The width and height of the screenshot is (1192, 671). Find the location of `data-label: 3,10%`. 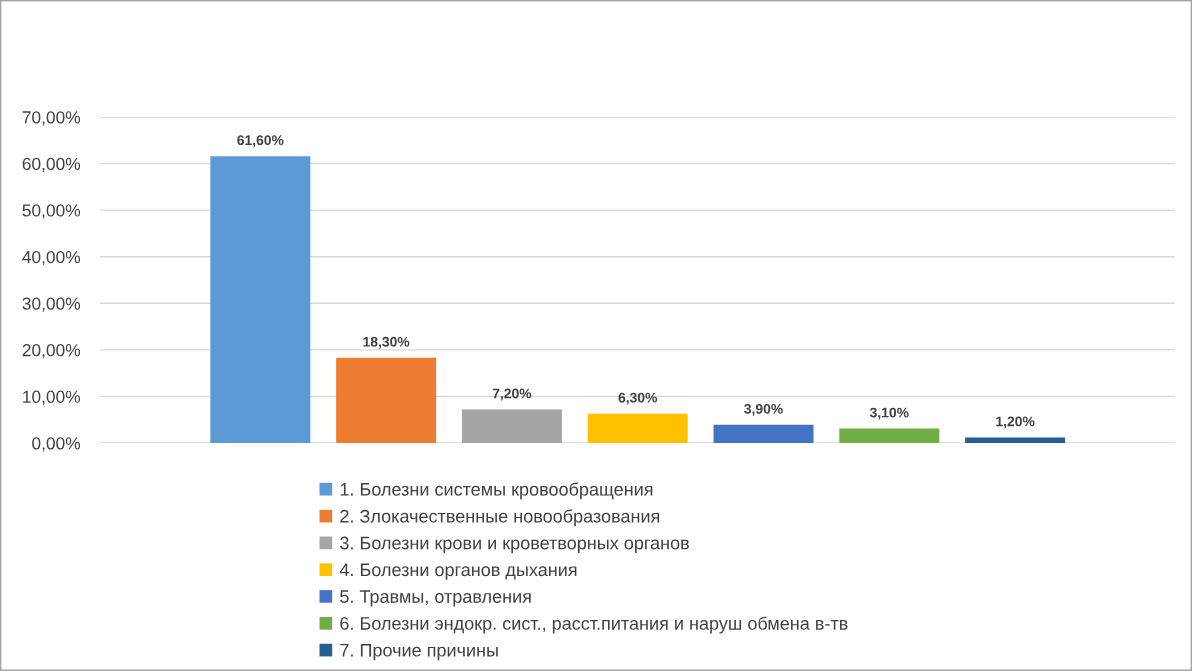

data-label: 3,10% is located at coordinates (889, 413).